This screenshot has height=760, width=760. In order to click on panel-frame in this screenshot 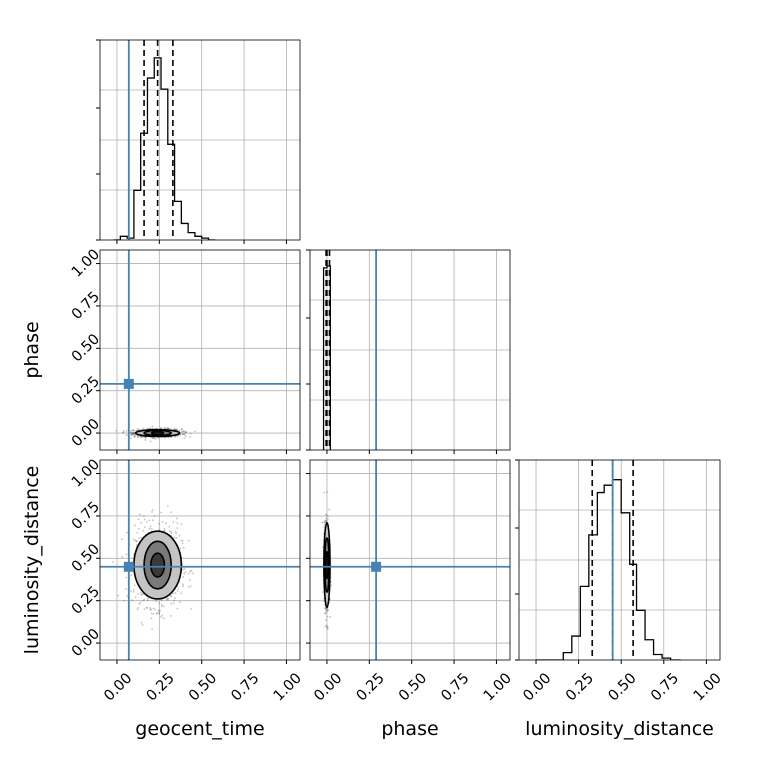, I will do `click(200, 350)`.